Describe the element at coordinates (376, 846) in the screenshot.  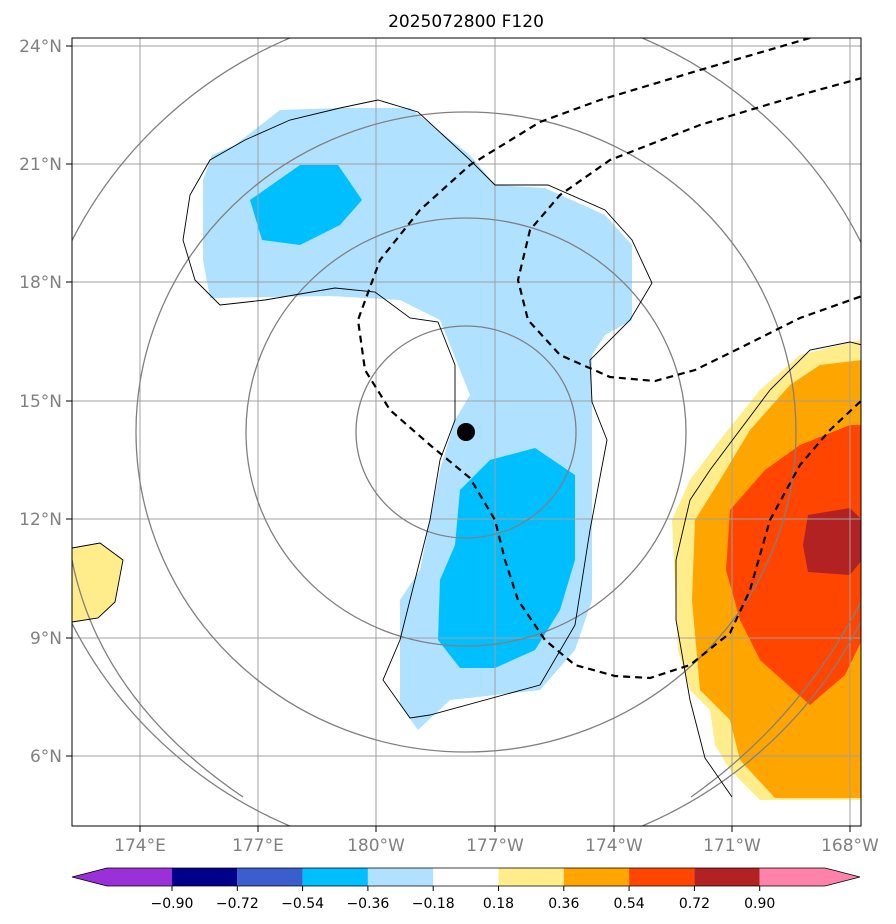
I see `lon-label: 180°W` at that location.